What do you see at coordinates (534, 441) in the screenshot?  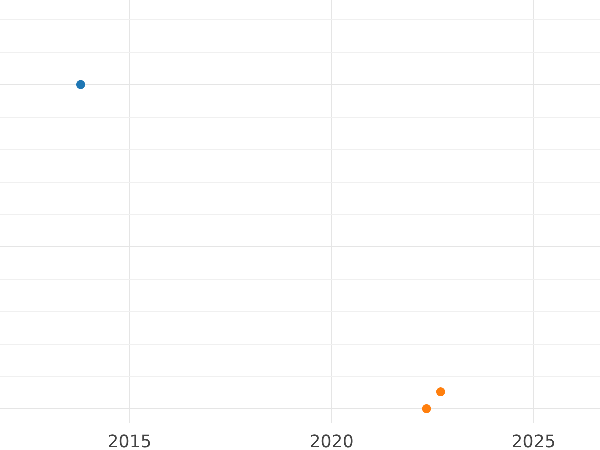 I see `x-tick-label: 2025` at bounding box center [534, 441].